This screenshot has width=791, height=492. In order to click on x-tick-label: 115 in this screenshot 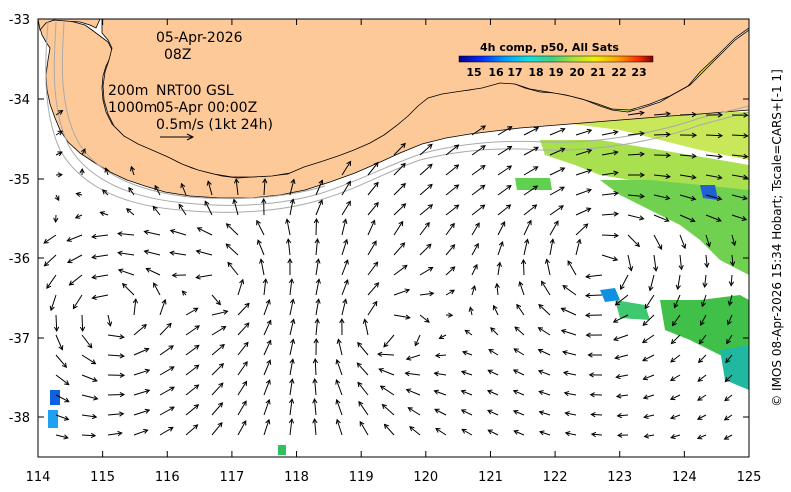, I will do `click(102, 477)`.